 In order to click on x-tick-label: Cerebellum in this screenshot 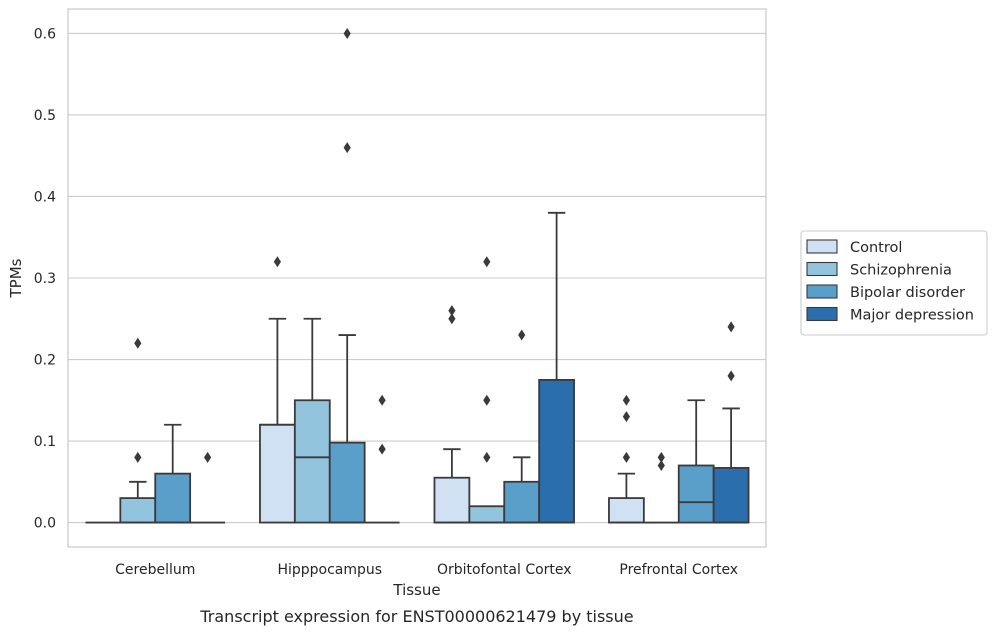, I will do `click(155, 570)`.